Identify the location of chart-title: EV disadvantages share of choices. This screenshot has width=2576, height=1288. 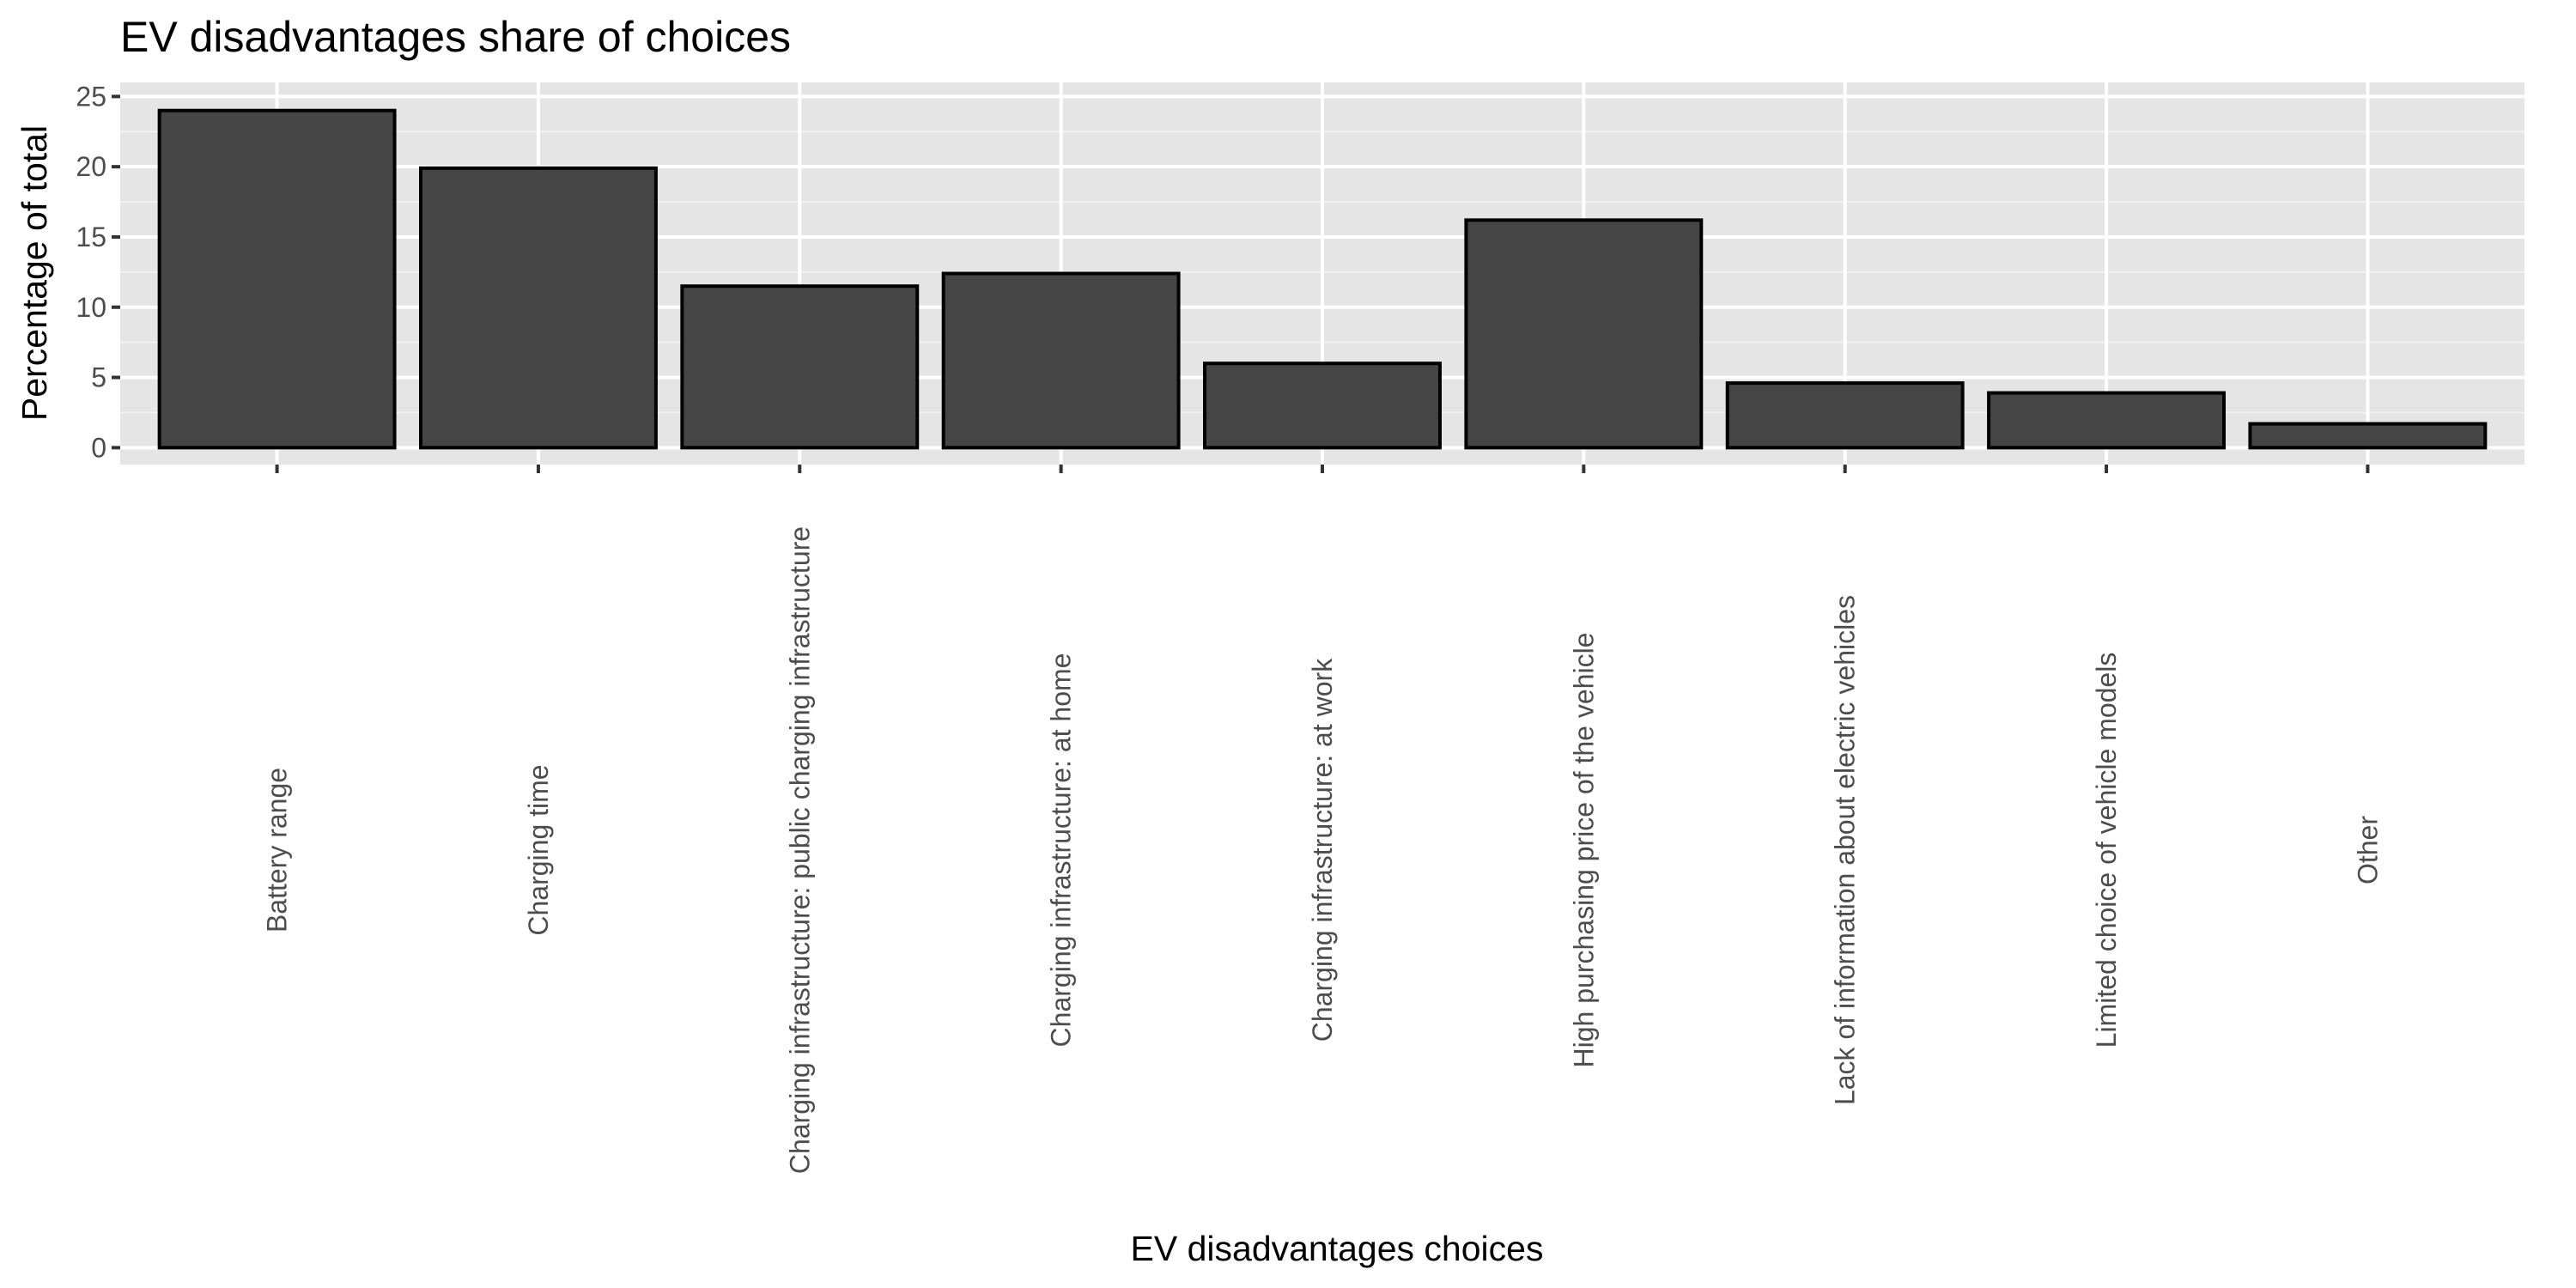
(455, 37).